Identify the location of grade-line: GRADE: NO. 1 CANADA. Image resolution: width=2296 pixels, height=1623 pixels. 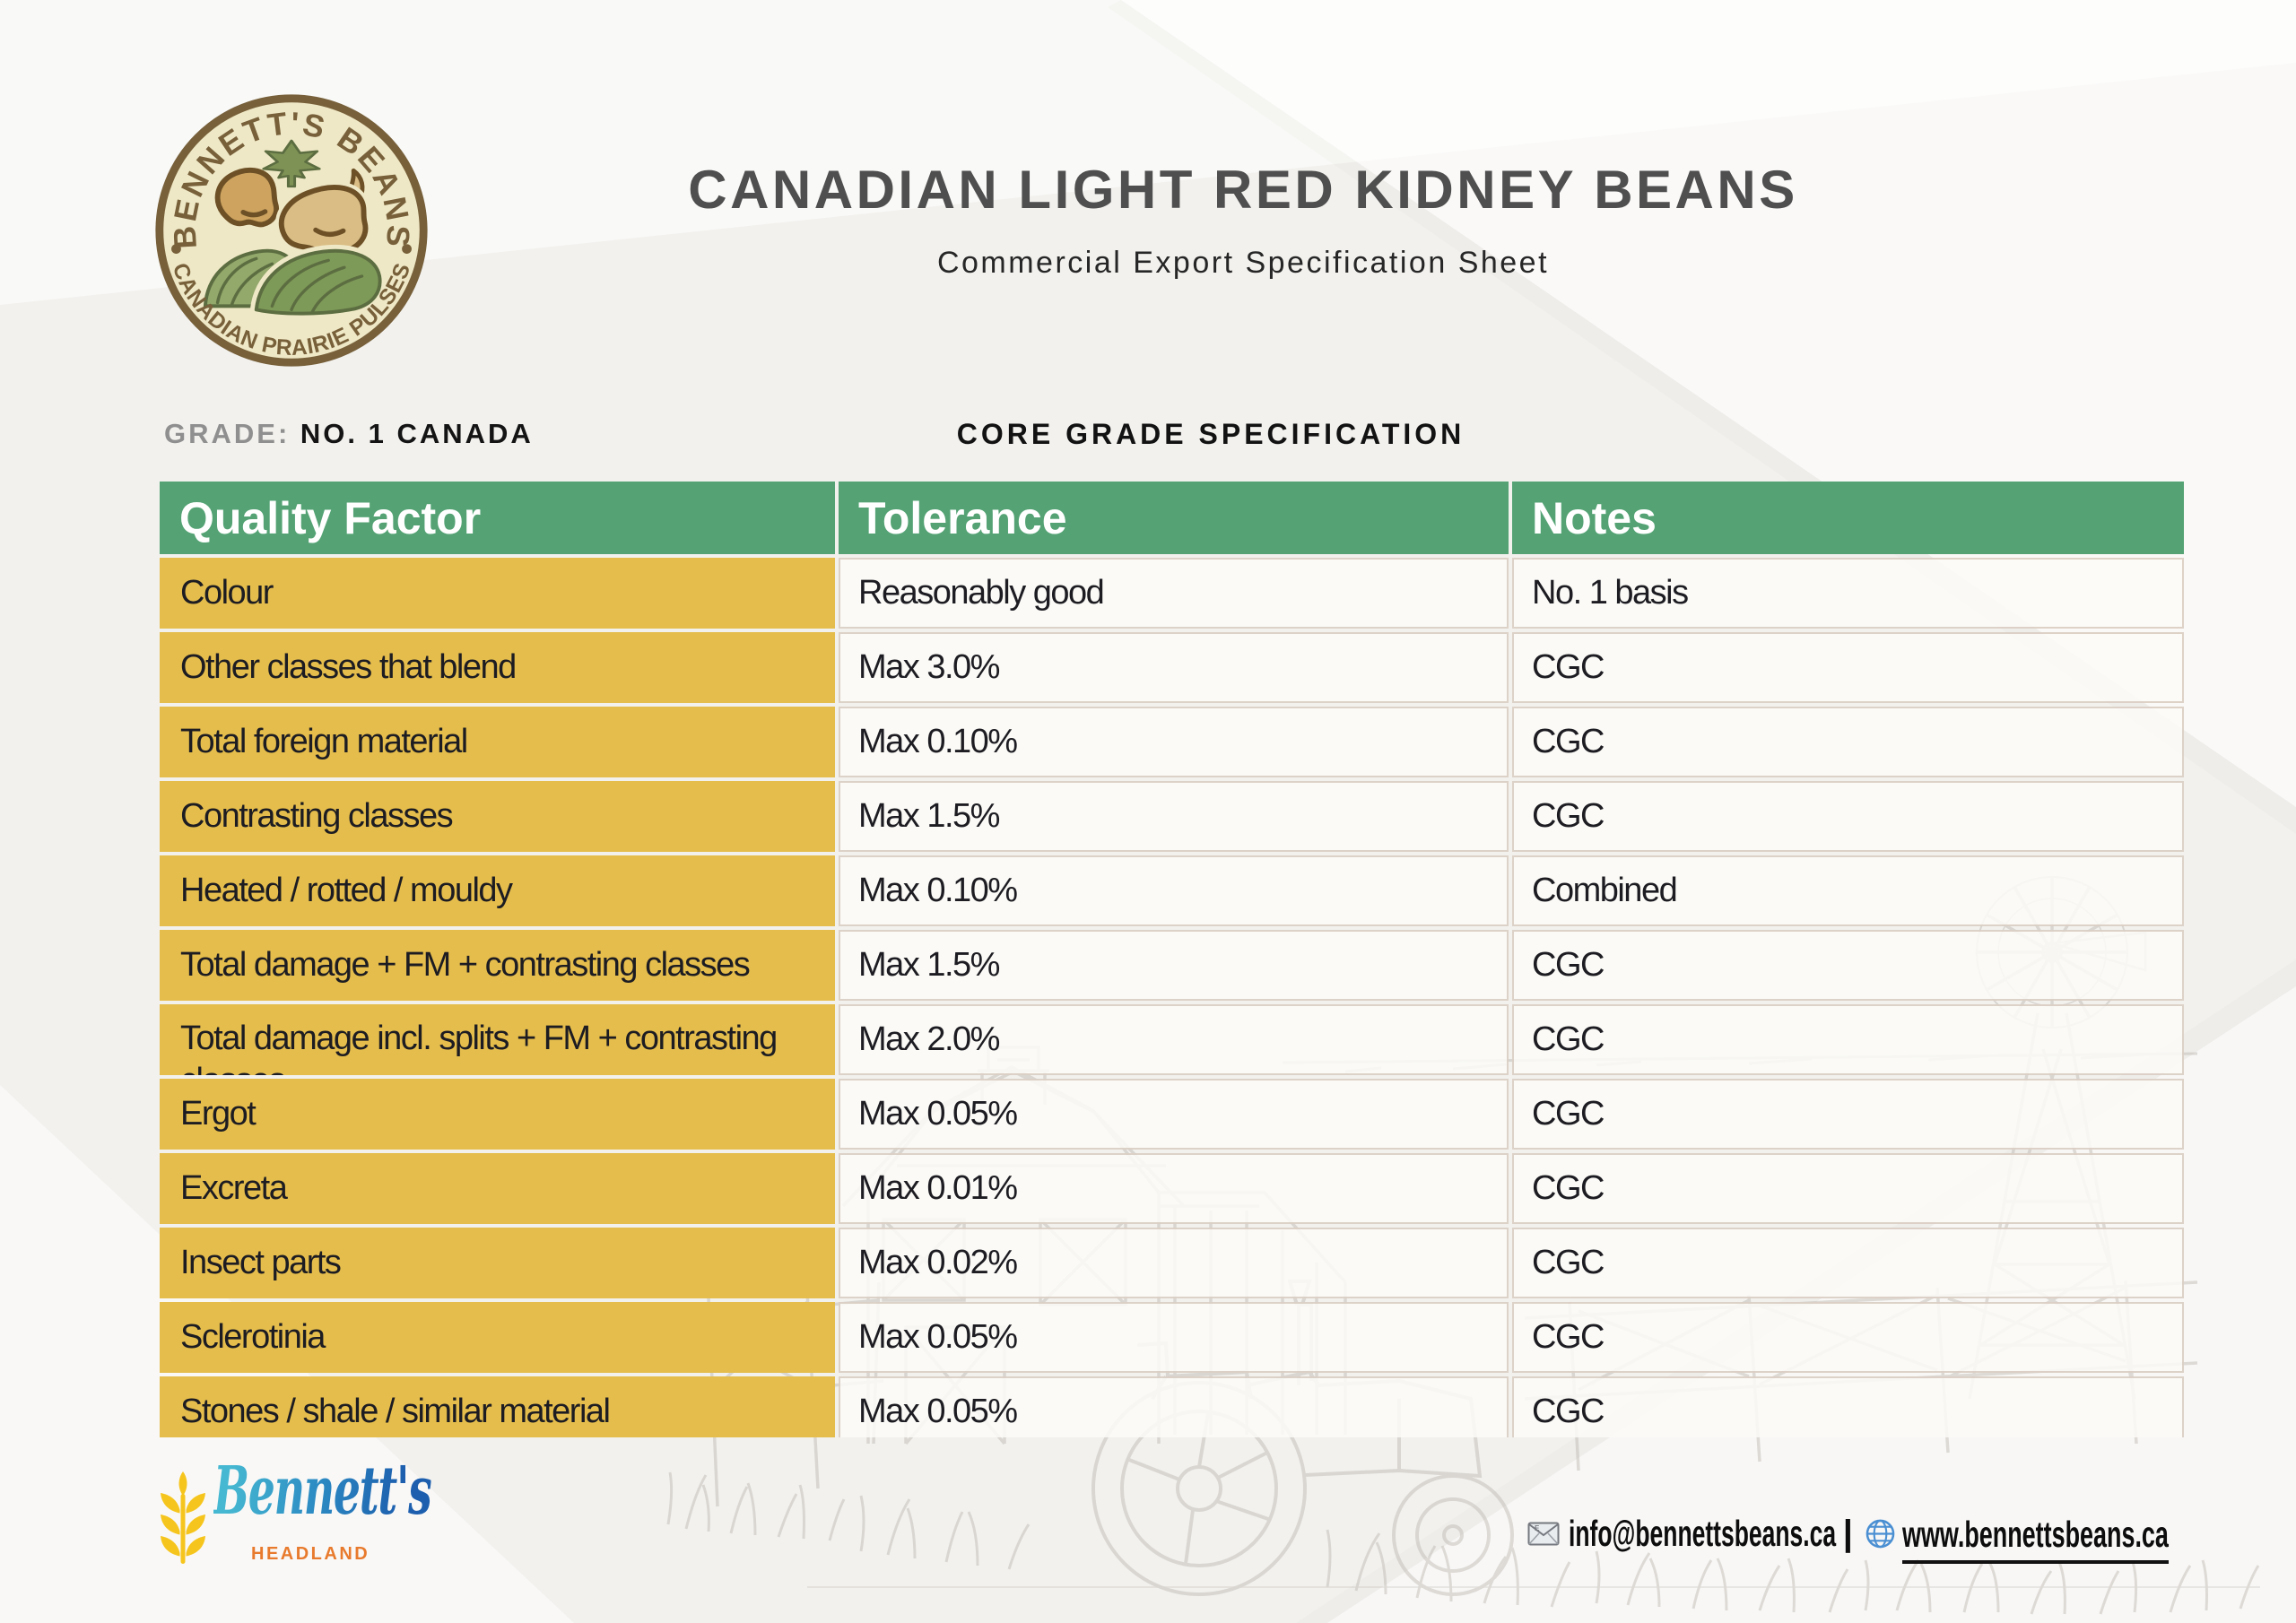
(349, 434).